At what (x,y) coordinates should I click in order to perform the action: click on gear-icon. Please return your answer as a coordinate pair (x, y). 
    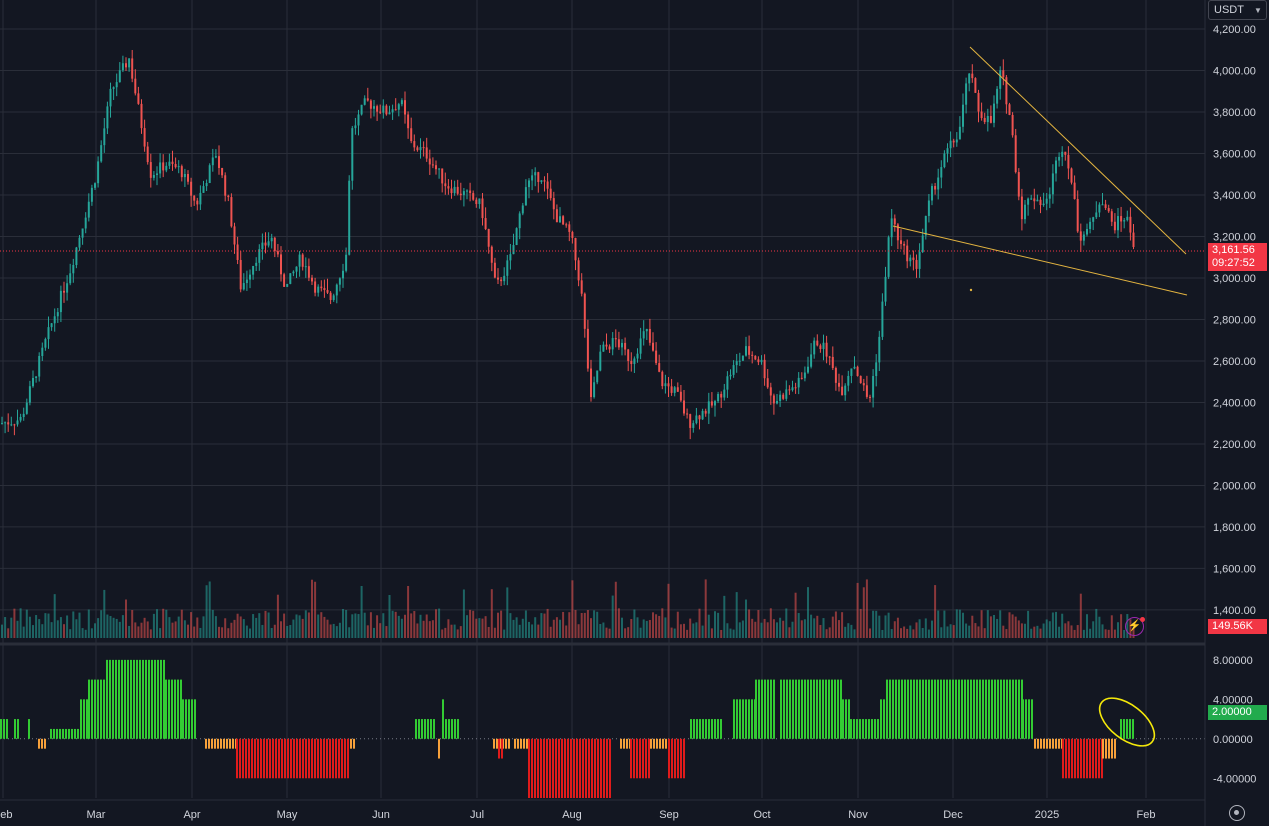
    Looking at the image, I should click on (1237, 813).